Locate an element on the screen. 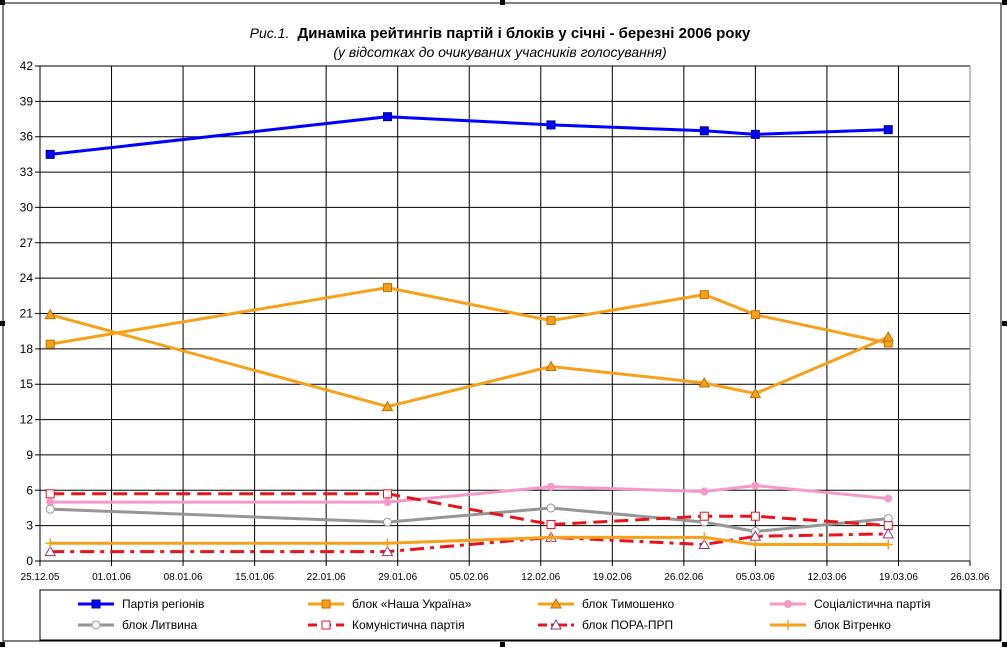  y-tick-label: 24 is located at coordinates (27, 278).